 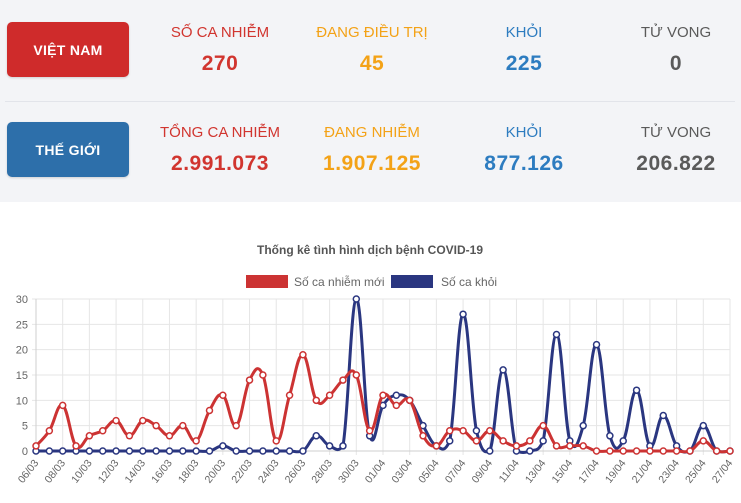 What do you see at coordinates (524, 63) in the screenshot?
I see `vn-recovered-value: 225` at bounding box center [524, 63].